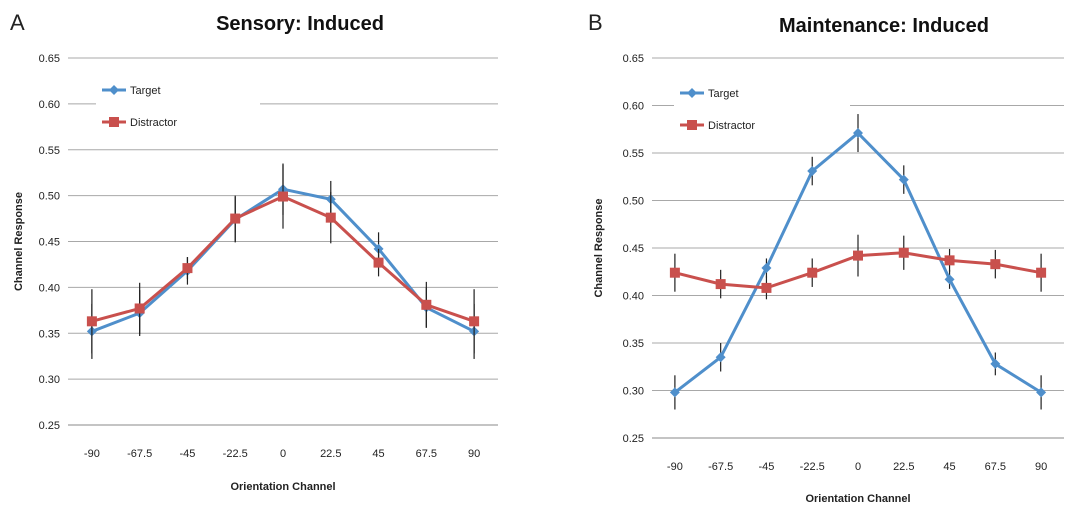 The height and width of the screenshot is (510, 1070). What do you see at coordinates (884, 26) in the screenshot?
I see `chart-title: Maintenance: Induced` at bounding box center [884, 26].